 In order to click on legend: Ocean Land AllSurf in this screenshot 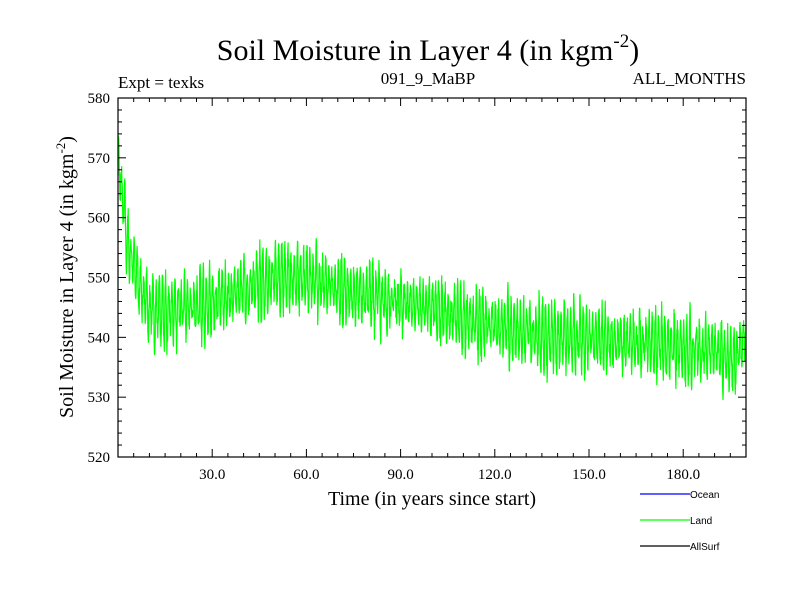, I will do `click(680, 521)`.